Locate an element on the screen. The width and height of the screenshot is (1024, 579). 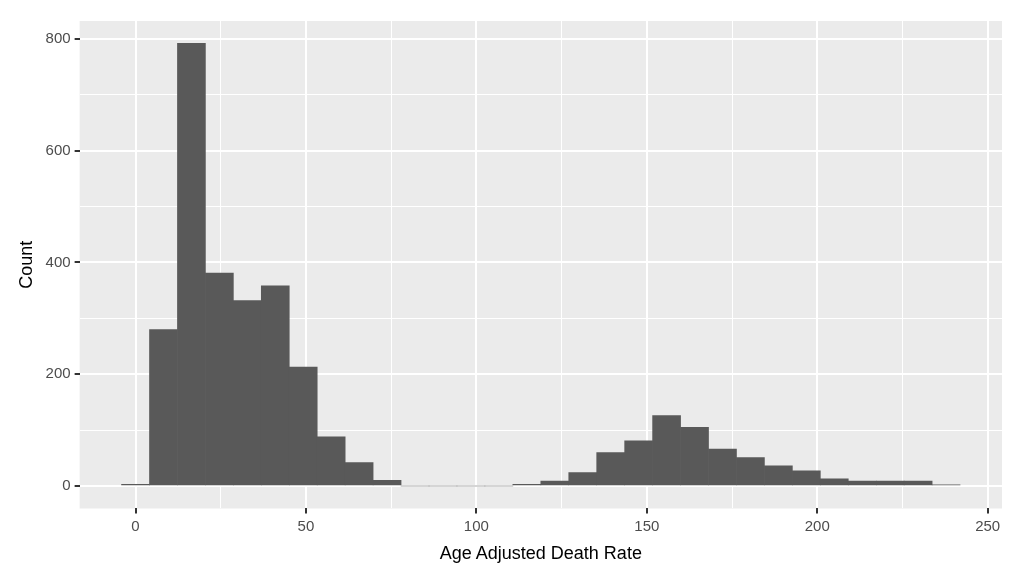
x-tick-label: 200 is located at coordinates (817, 525).